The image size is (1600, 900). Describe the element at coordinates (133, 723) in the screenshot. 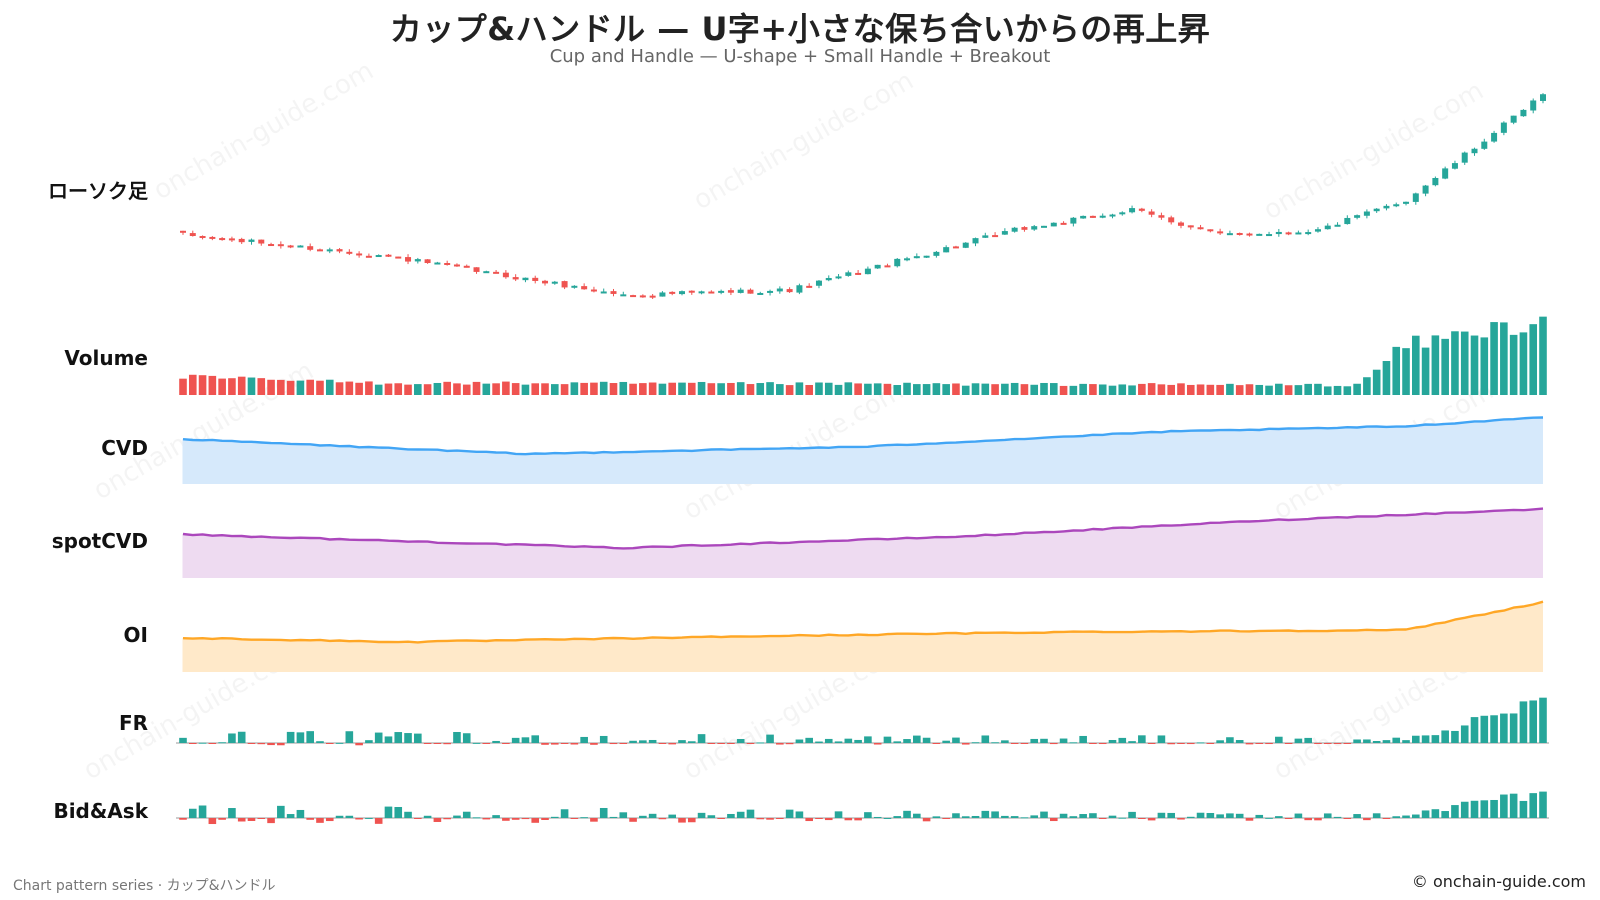

I see `panel-label-fr: FR` at that location.